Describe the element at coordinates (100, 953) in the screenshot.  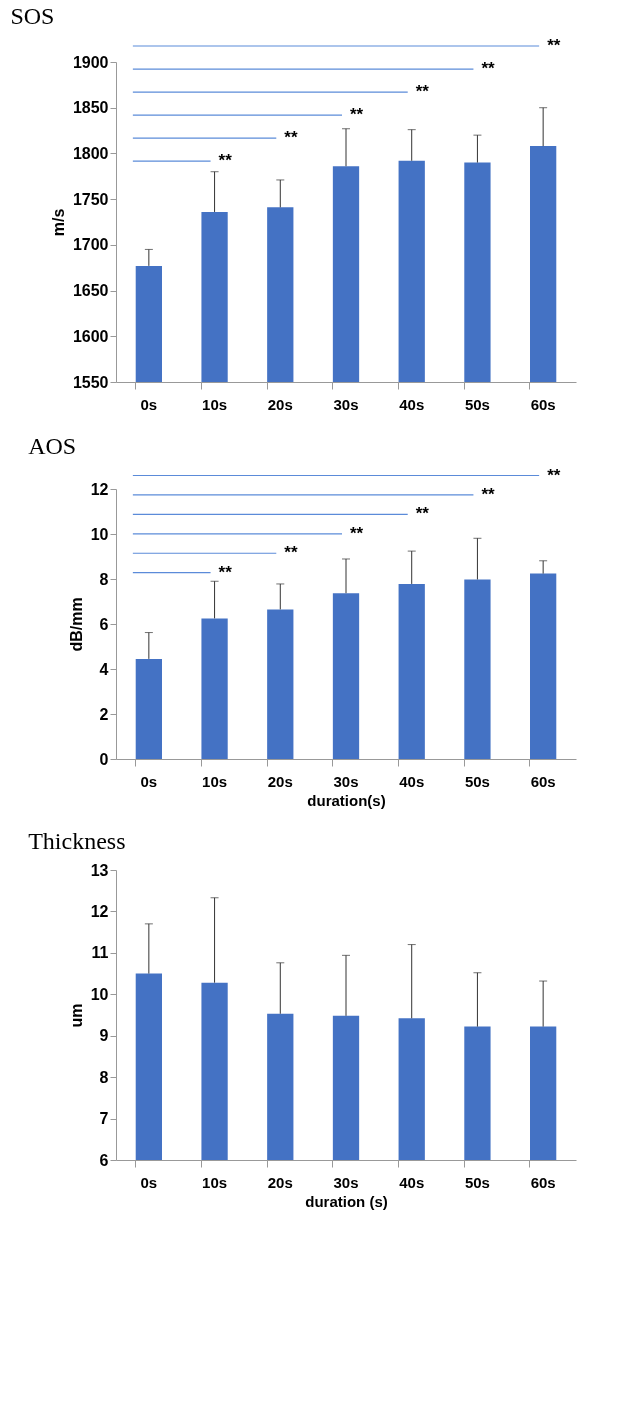
I see `y-tick-label: 11` at that location.